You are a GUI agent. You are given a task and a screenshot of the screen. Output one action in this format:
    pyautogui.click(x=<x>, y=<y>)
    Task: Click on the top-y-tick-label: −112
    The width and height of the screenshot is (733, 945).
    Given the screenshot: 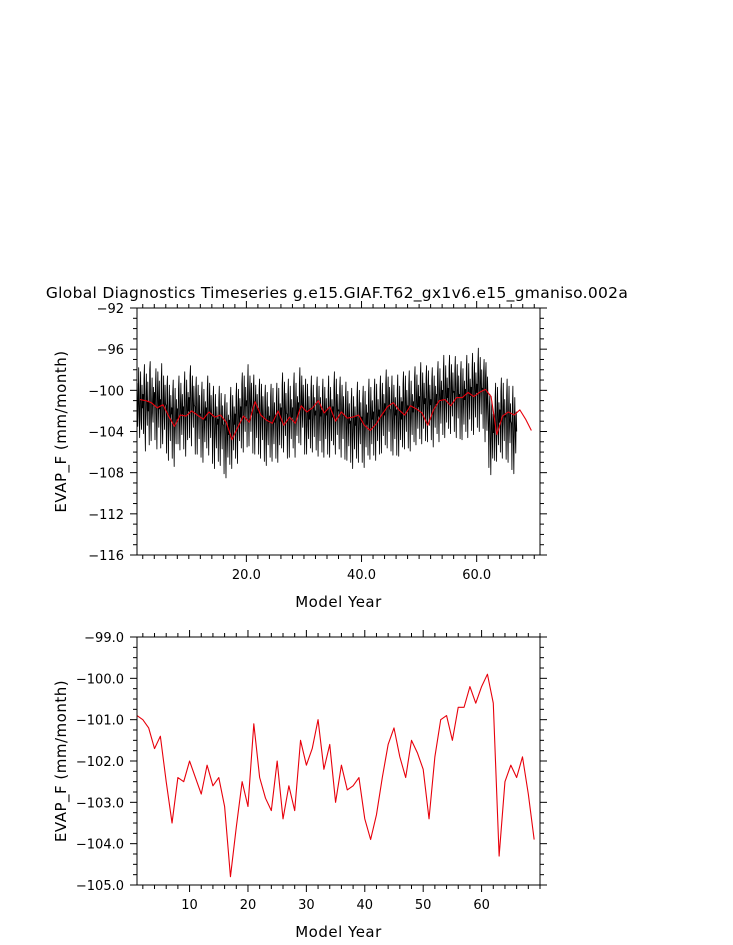 What is the action you would take?
    pyautogui.click(x=106, y=515)
    